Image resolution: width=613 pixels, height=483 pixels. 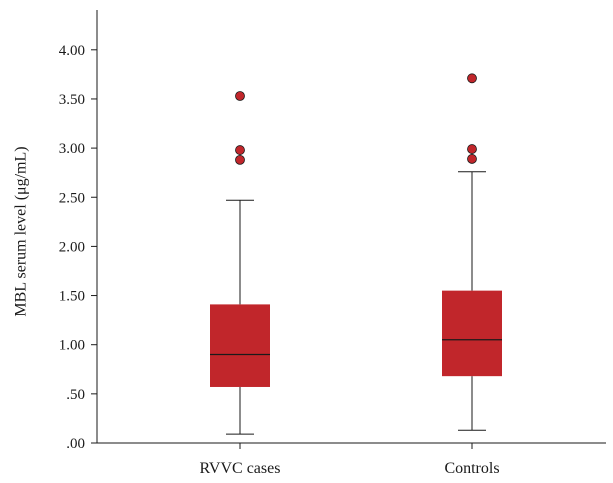 I want to click on y-axis-title: MBL serum level (μg/mL), so click(x=21, y=231).